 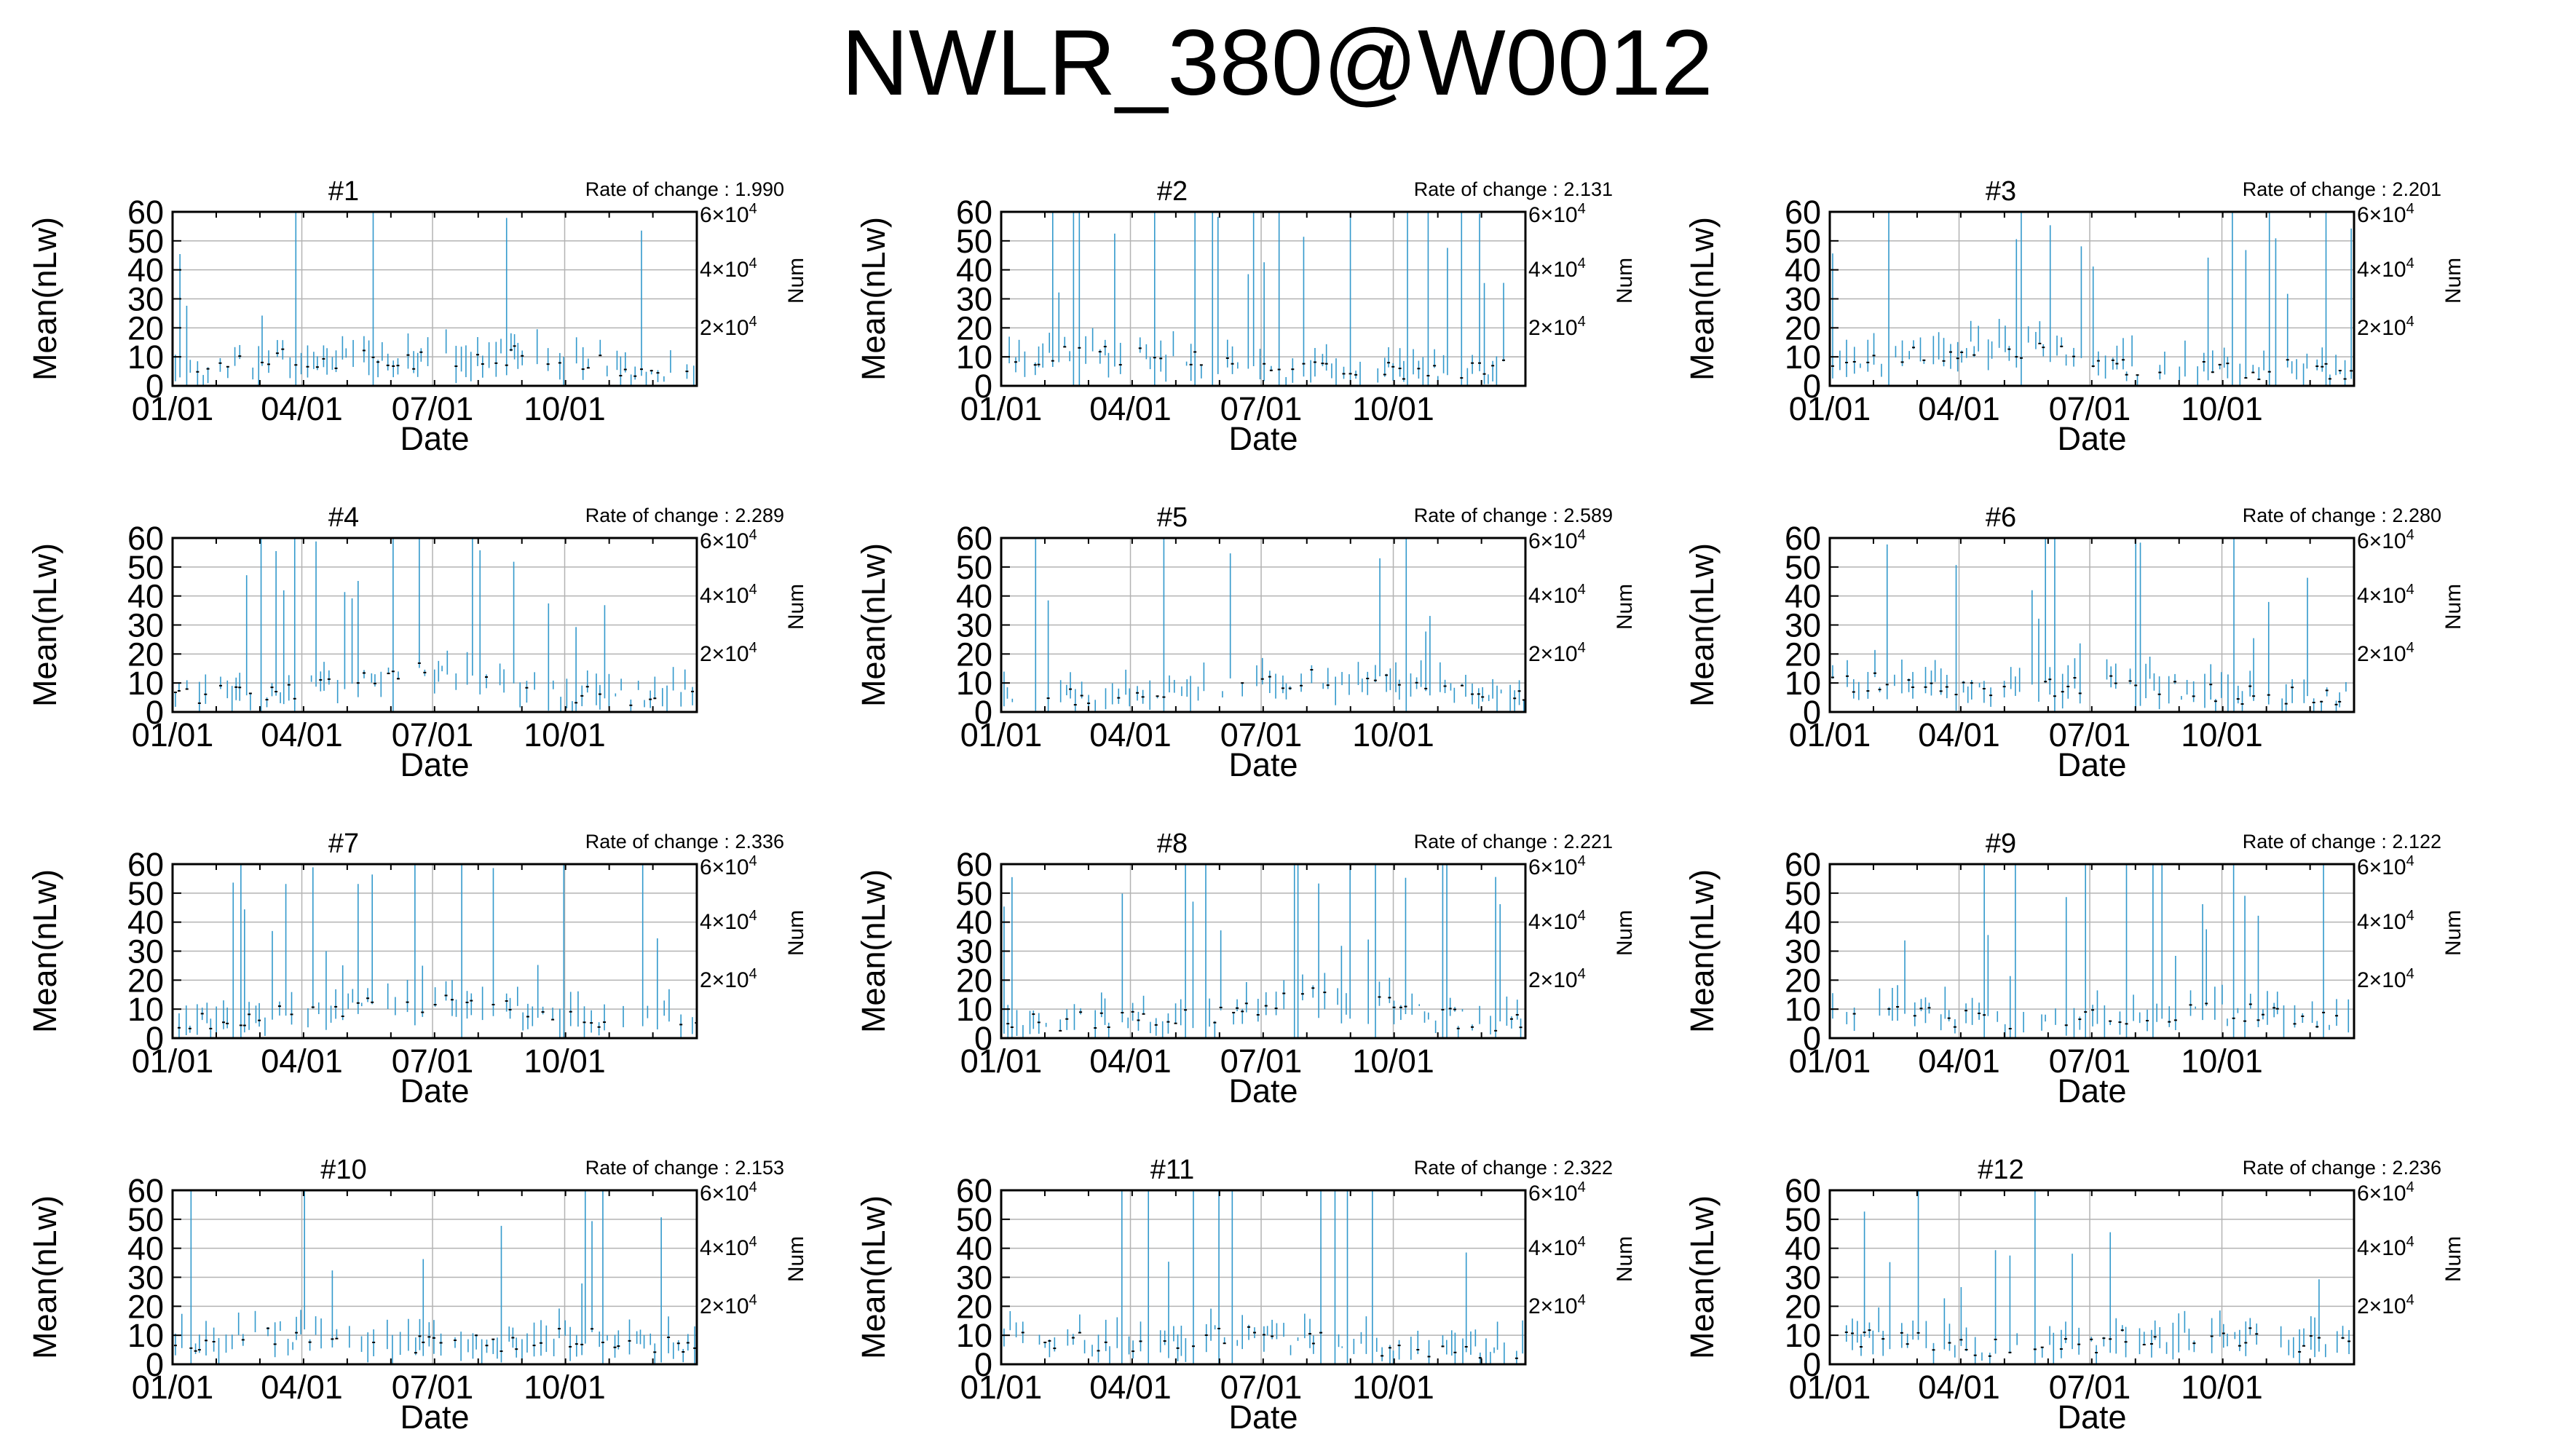 I want to click on rate-of-change: Rate of change : 2.280, so click(x=2342, y=515).